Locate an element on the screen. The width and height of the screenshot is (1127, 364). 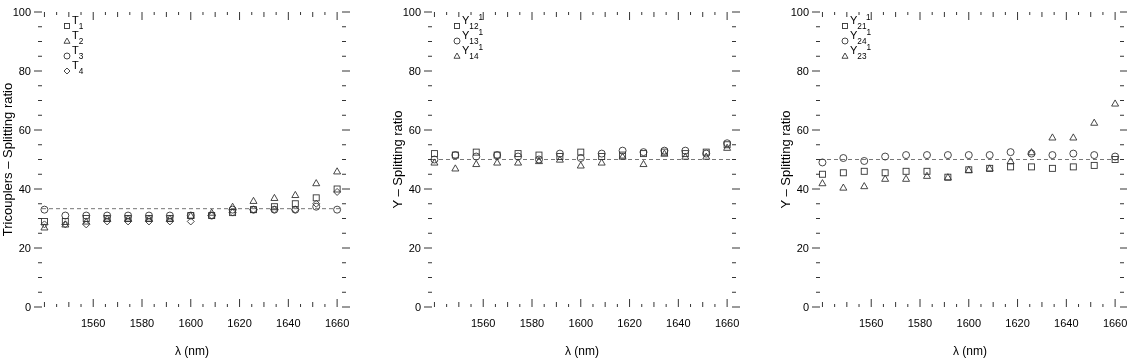
legend-label: T$_{1}$ is located at coordinates (78, 22).